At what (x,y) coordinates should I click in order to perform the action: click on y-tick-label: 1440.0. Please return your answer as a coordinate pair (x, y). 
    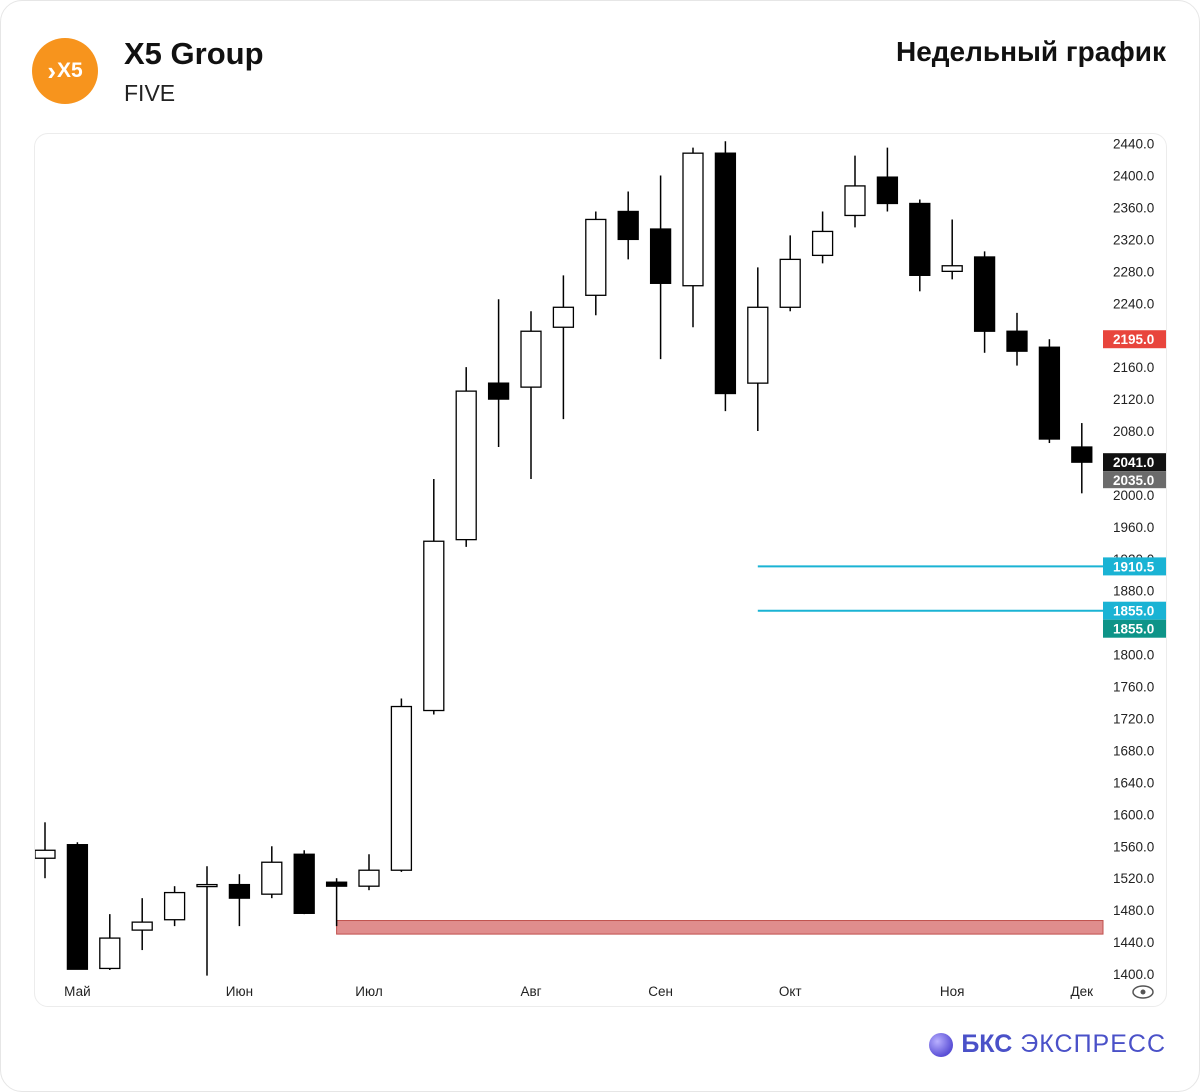
    Looking at the image, I should click on (1133, 942).